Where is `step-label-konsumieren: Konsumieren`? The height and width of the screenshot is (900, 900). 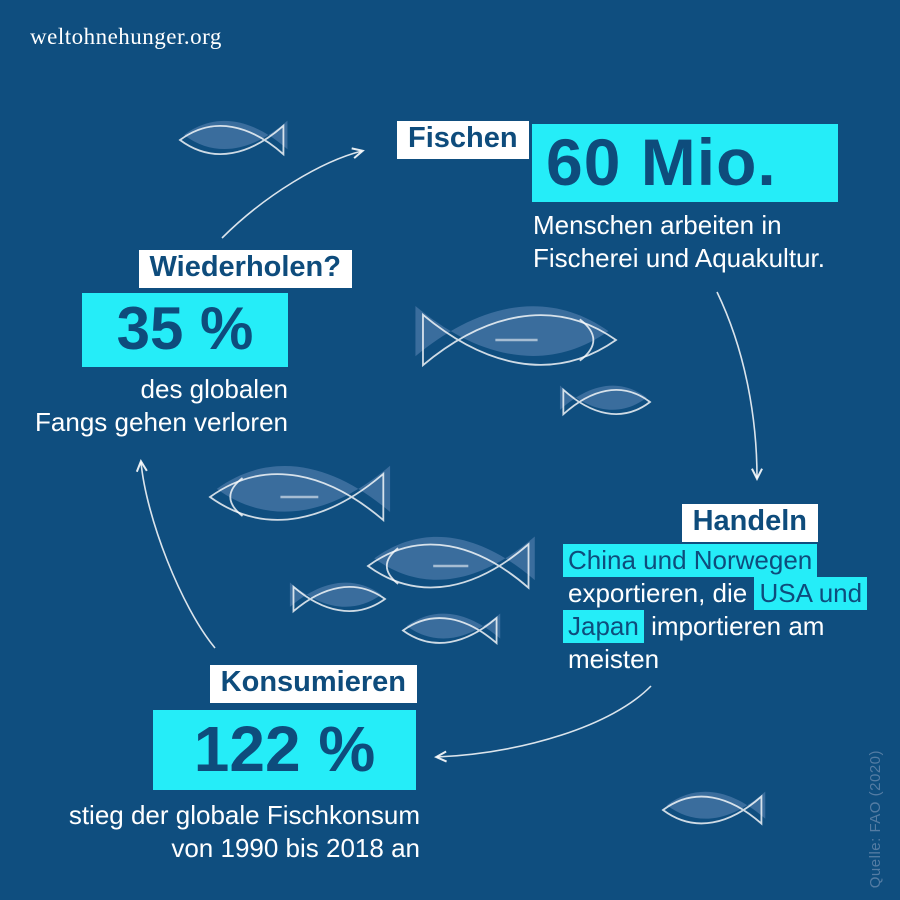 step-label-konsumieren: Konsumieren is located at coordinates (313, 684).